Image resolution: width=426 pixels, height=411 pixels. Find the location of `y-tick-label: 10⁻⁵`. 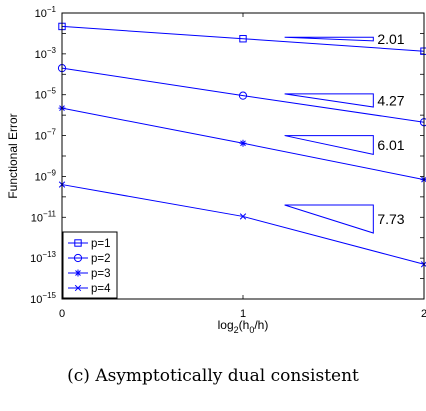

y-tick-label: 10⁻⁵ is located at coordinates (46, 94).